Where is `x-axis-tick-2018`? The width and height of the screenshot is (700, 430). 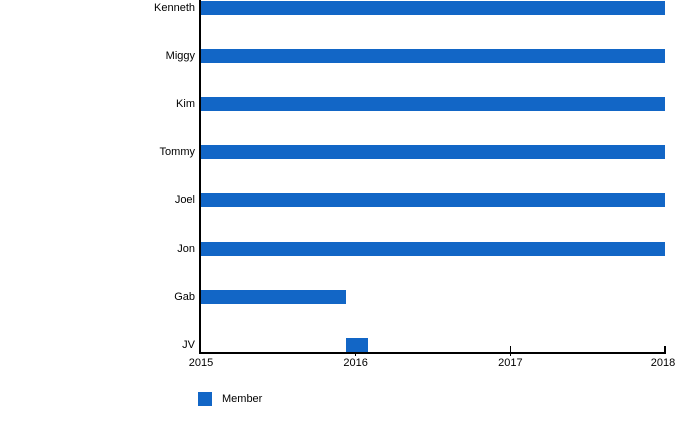 x-axis-tick-2018 is located at coordinates (665, 349).